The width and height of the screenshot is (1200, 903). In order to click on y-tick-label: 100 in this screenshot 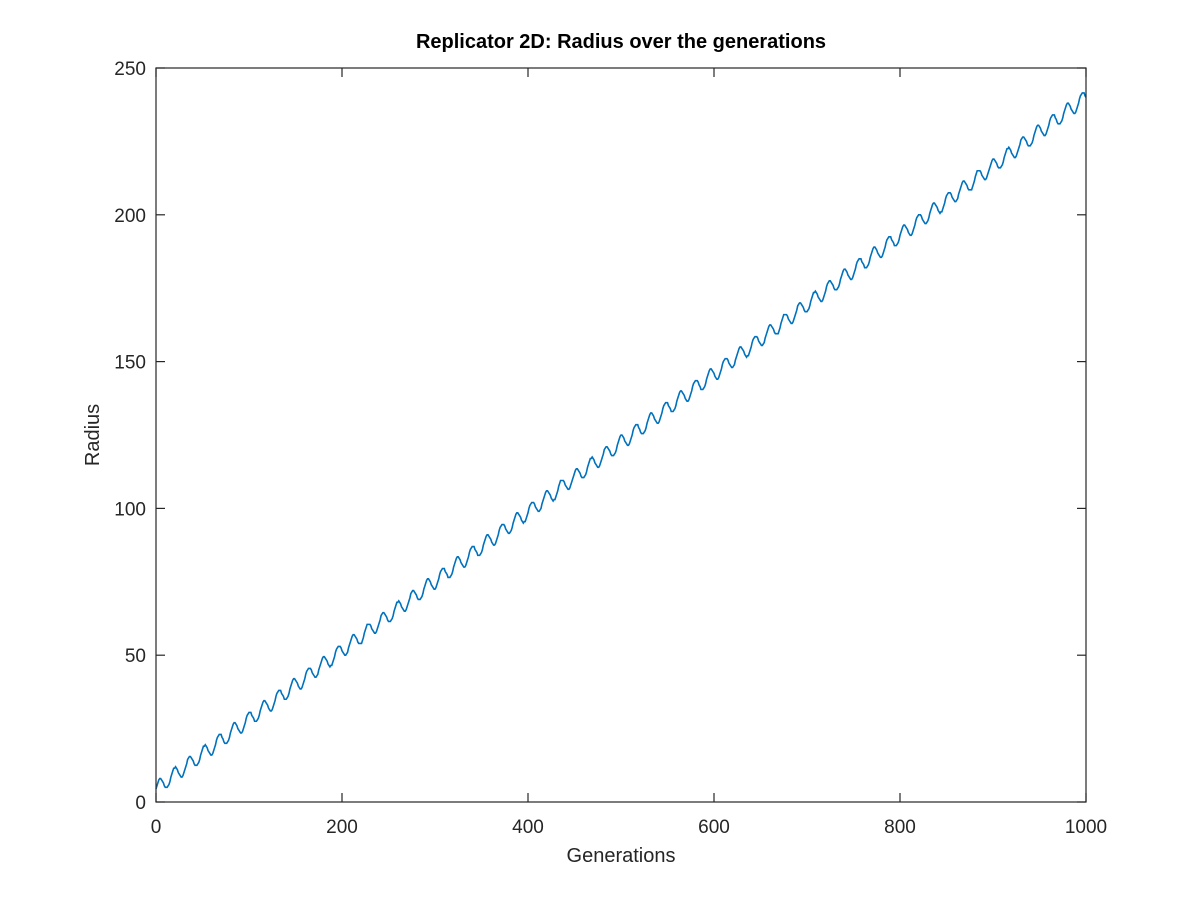, I will do `click(130, 509)`.